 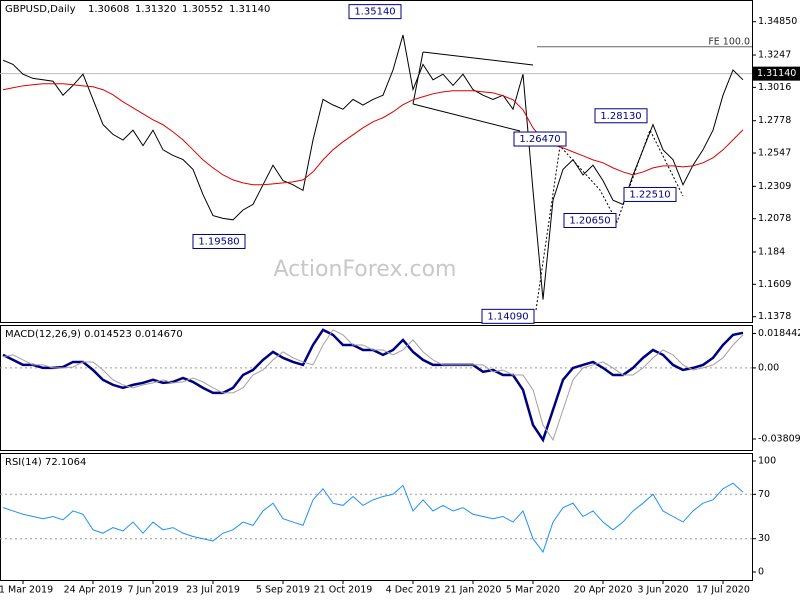 I want to click on ohlc: 1.30608, so click(x=108, y=9).